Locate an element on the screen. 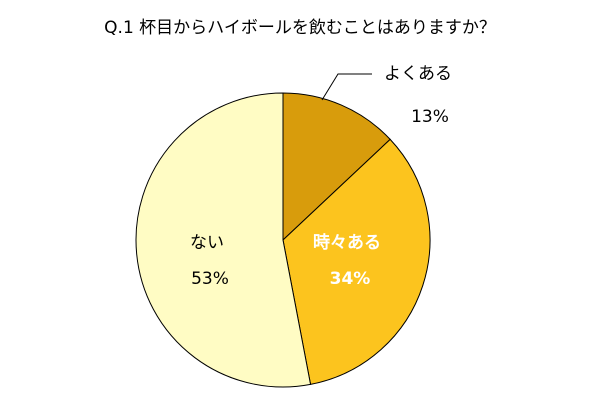 This screenshot has width=610, height=400. leader-line is located at coordinates (346, 87).